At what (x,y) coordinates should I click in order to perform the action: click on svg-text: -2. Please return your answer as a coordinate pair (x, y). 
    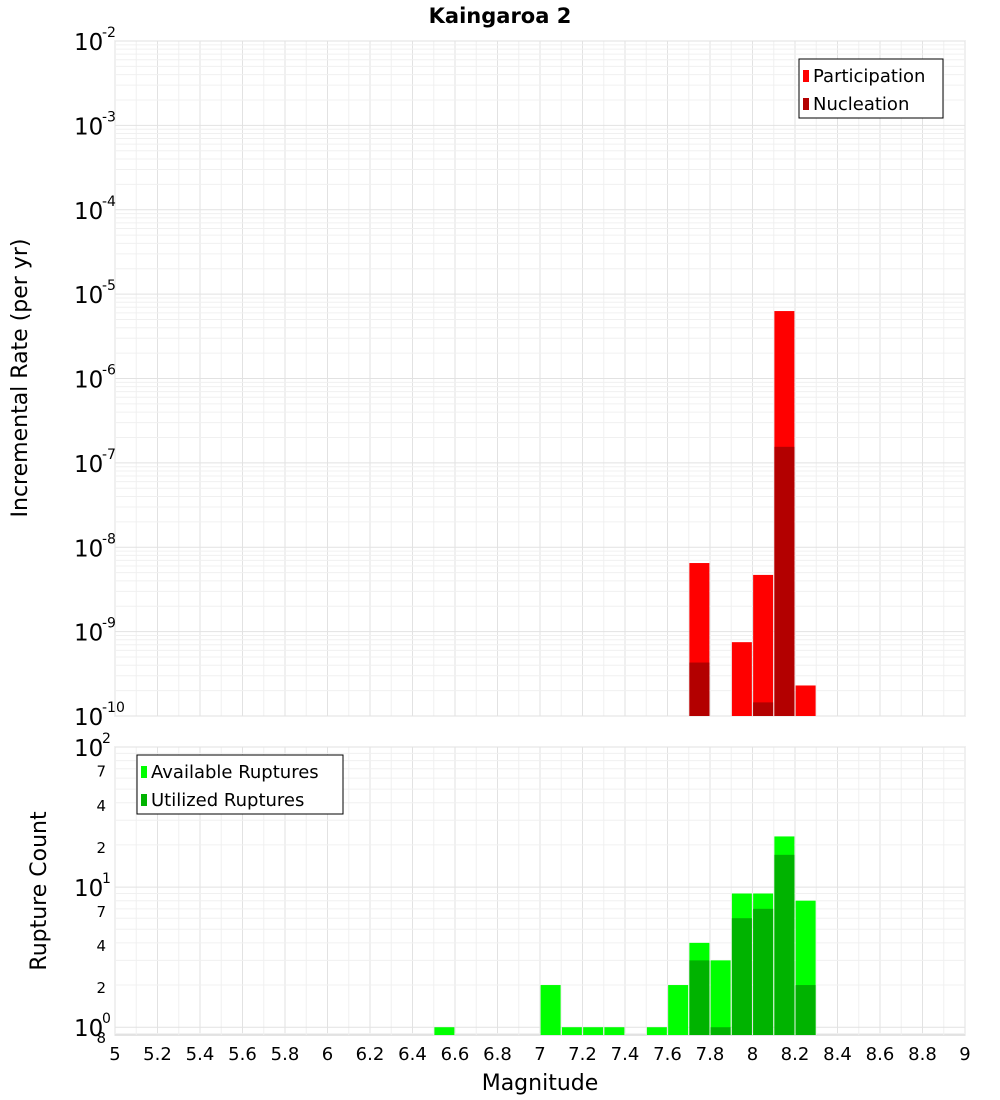
    Looking at the image, I should click on (109, 33).